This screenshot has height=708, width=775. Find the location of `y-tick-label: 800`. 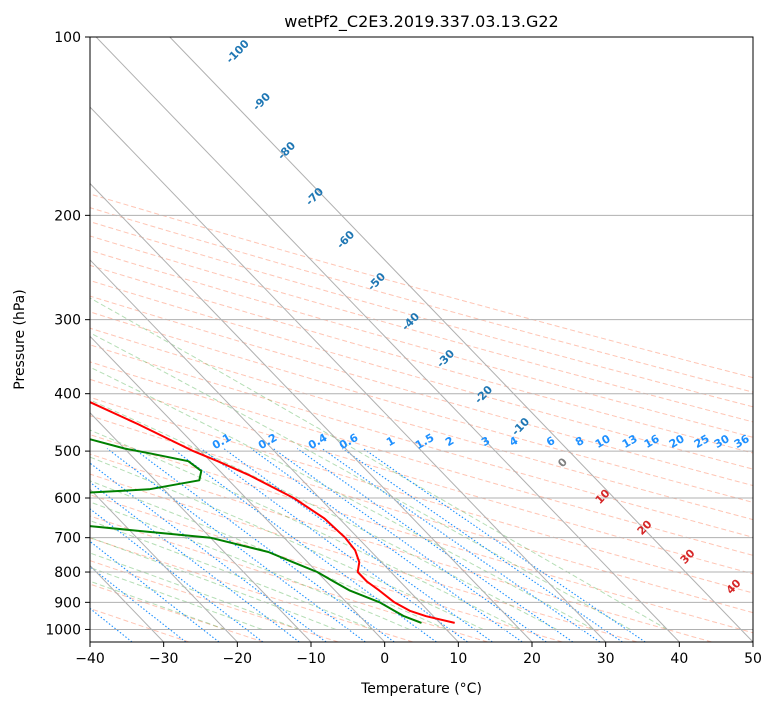

y-tick-label: 800 is located at coordinates (67, 573).